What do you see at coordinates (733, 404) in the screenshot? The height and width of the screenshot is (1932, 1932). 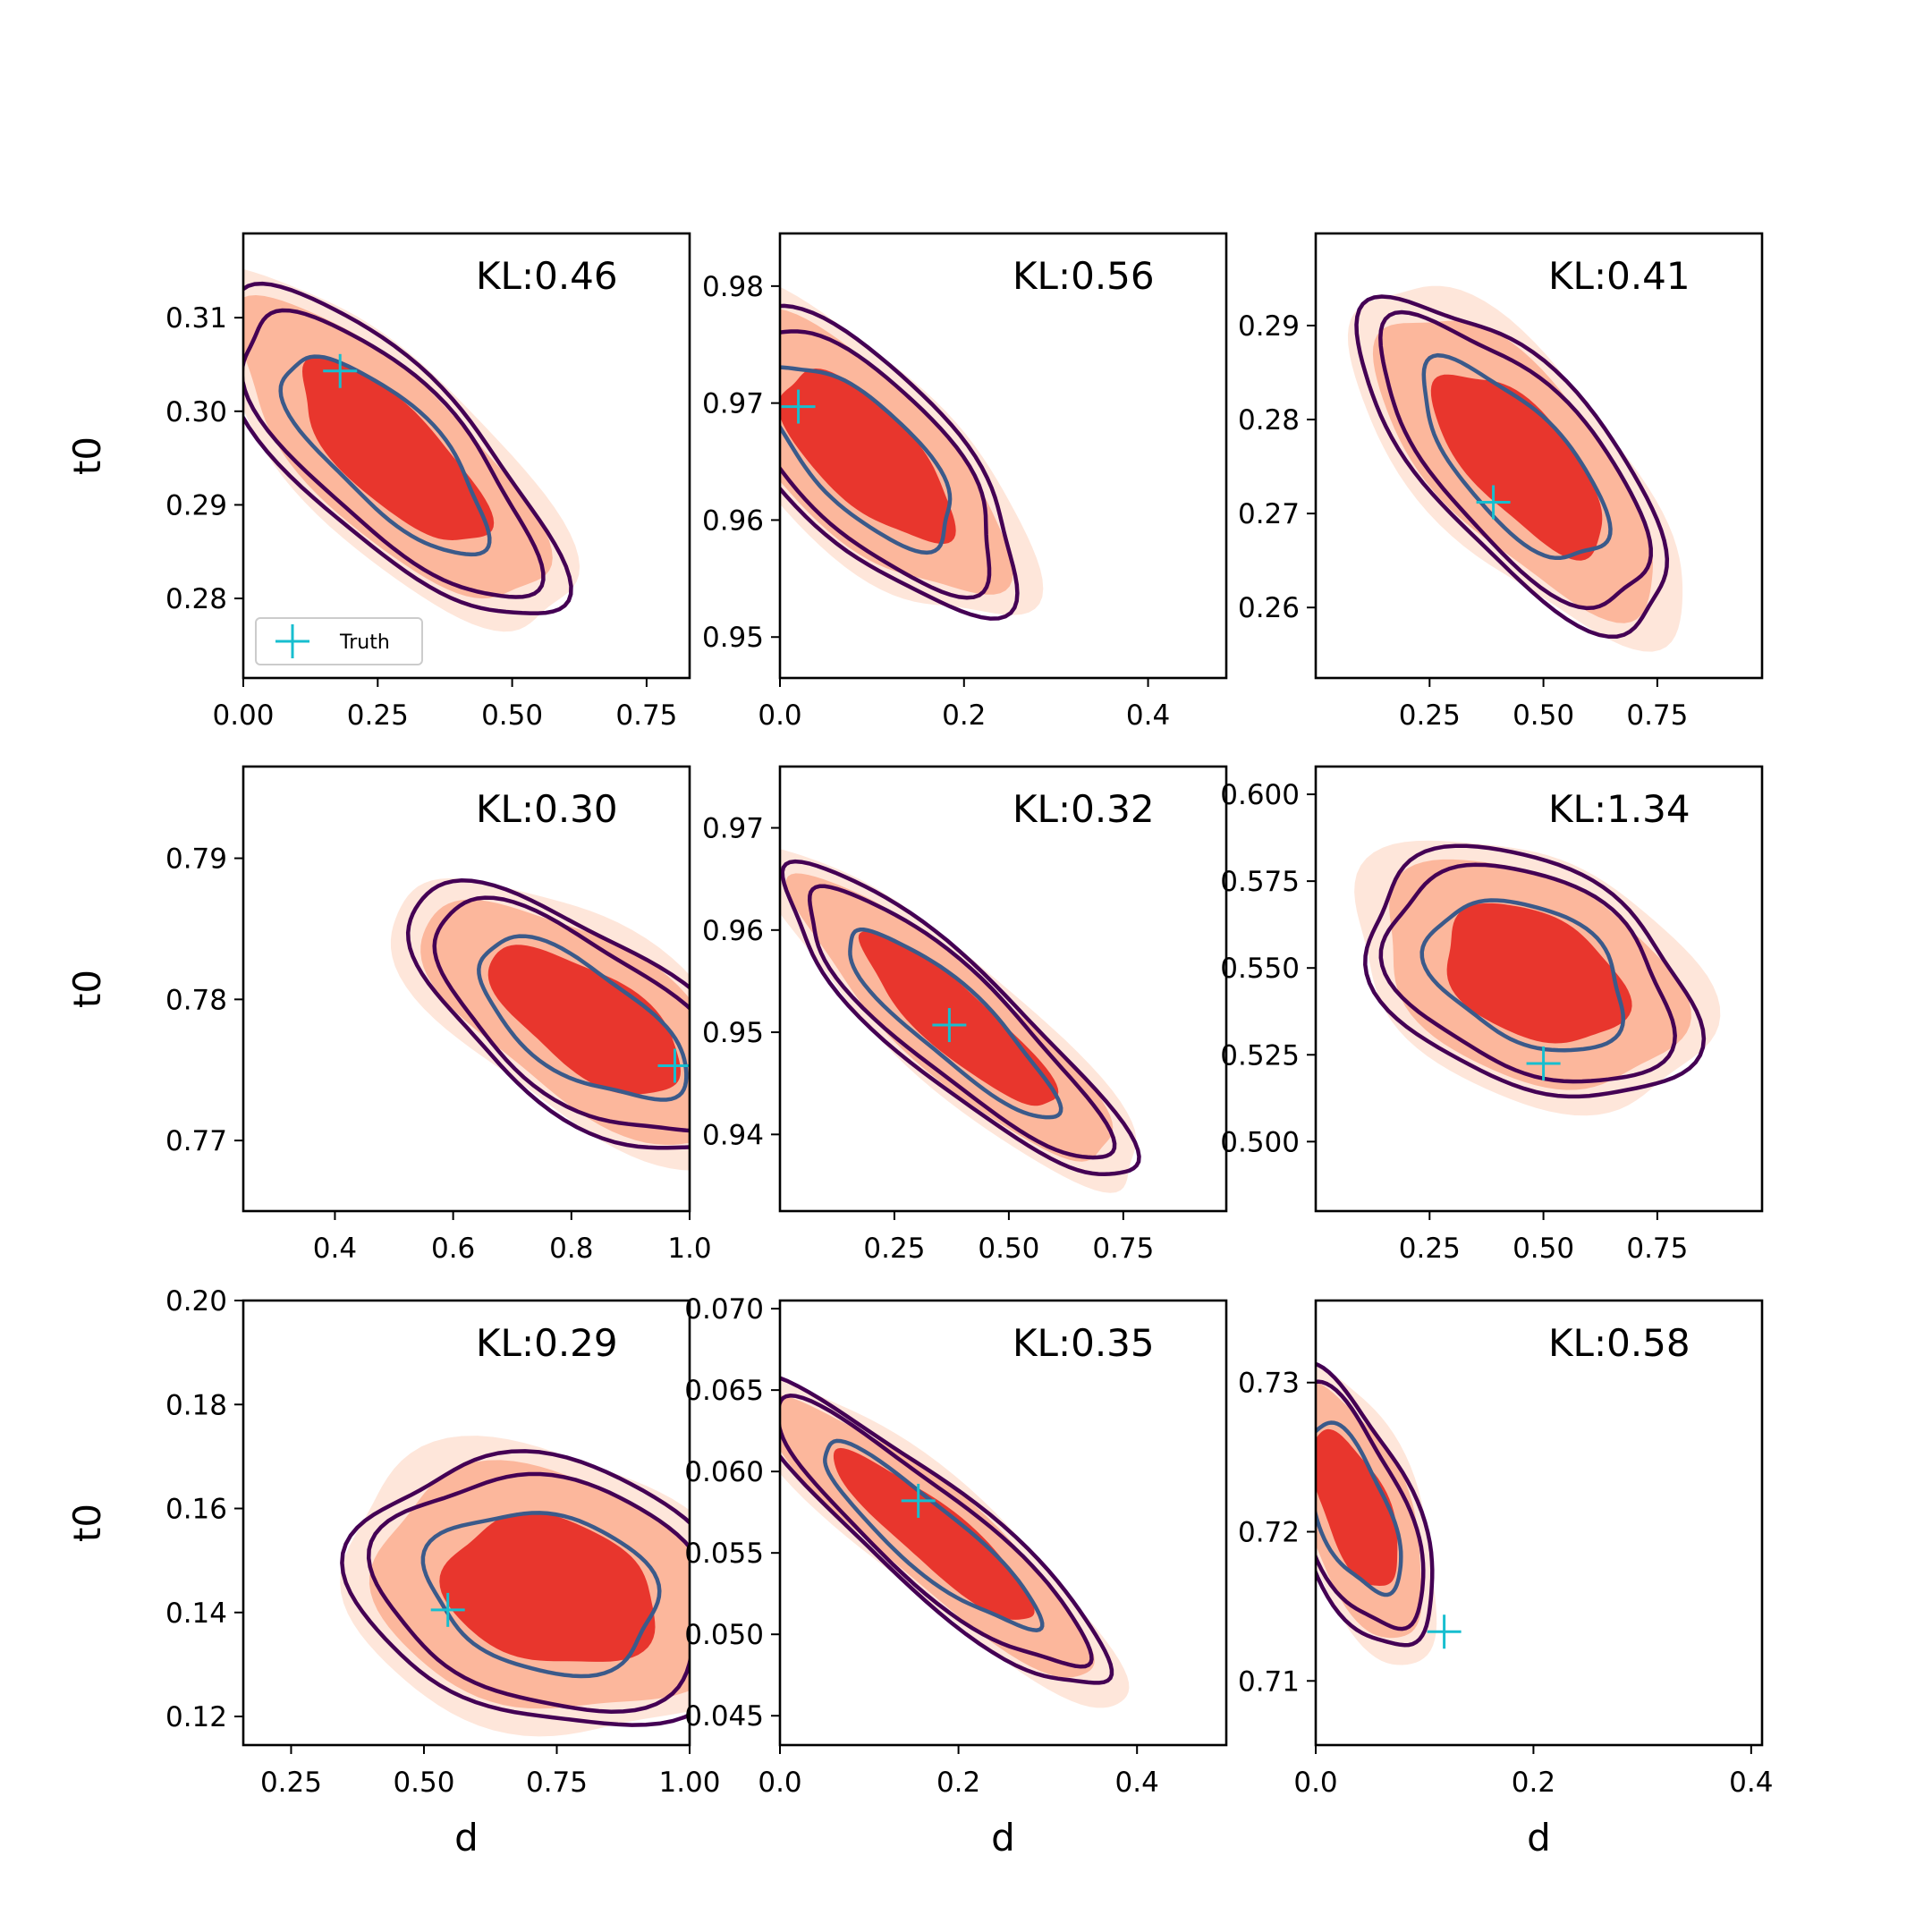 I see `y-tick-label: 0.97` at bounding box center [733, 404].